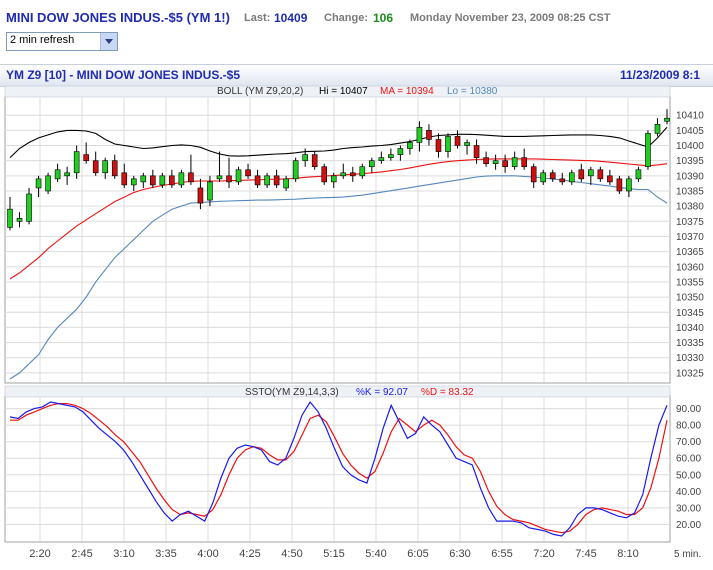 This screenshot has width=713, height=570. Describe the element at coordinates (123, 75) in the screenshot. I see `chart-header-title: YM Z9 [10] - MINI DOW JONES INDUS.-$5` at that location.